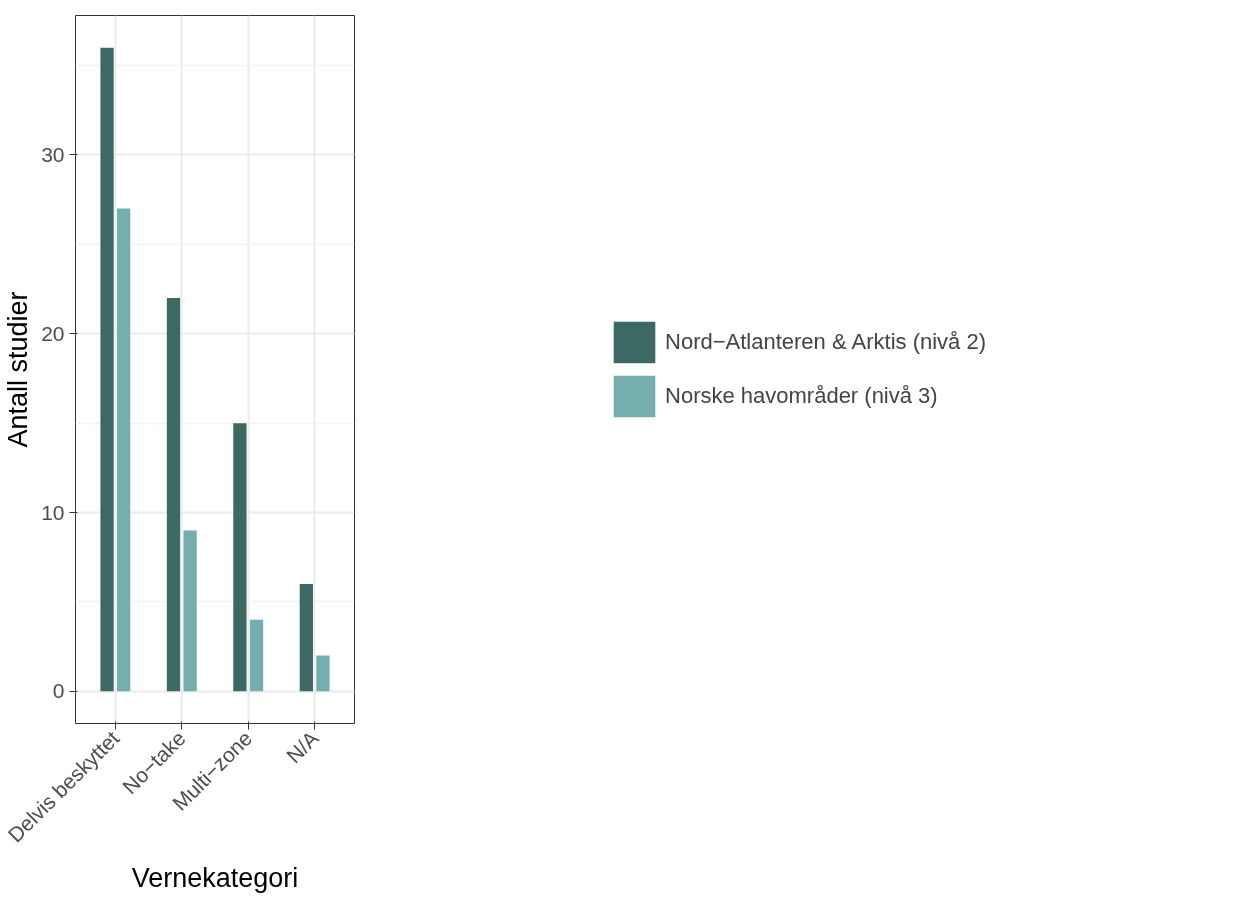  Describe the element at coordinates (53, 512) in the screenshot. I see `y-tick-label: 10` at that location.